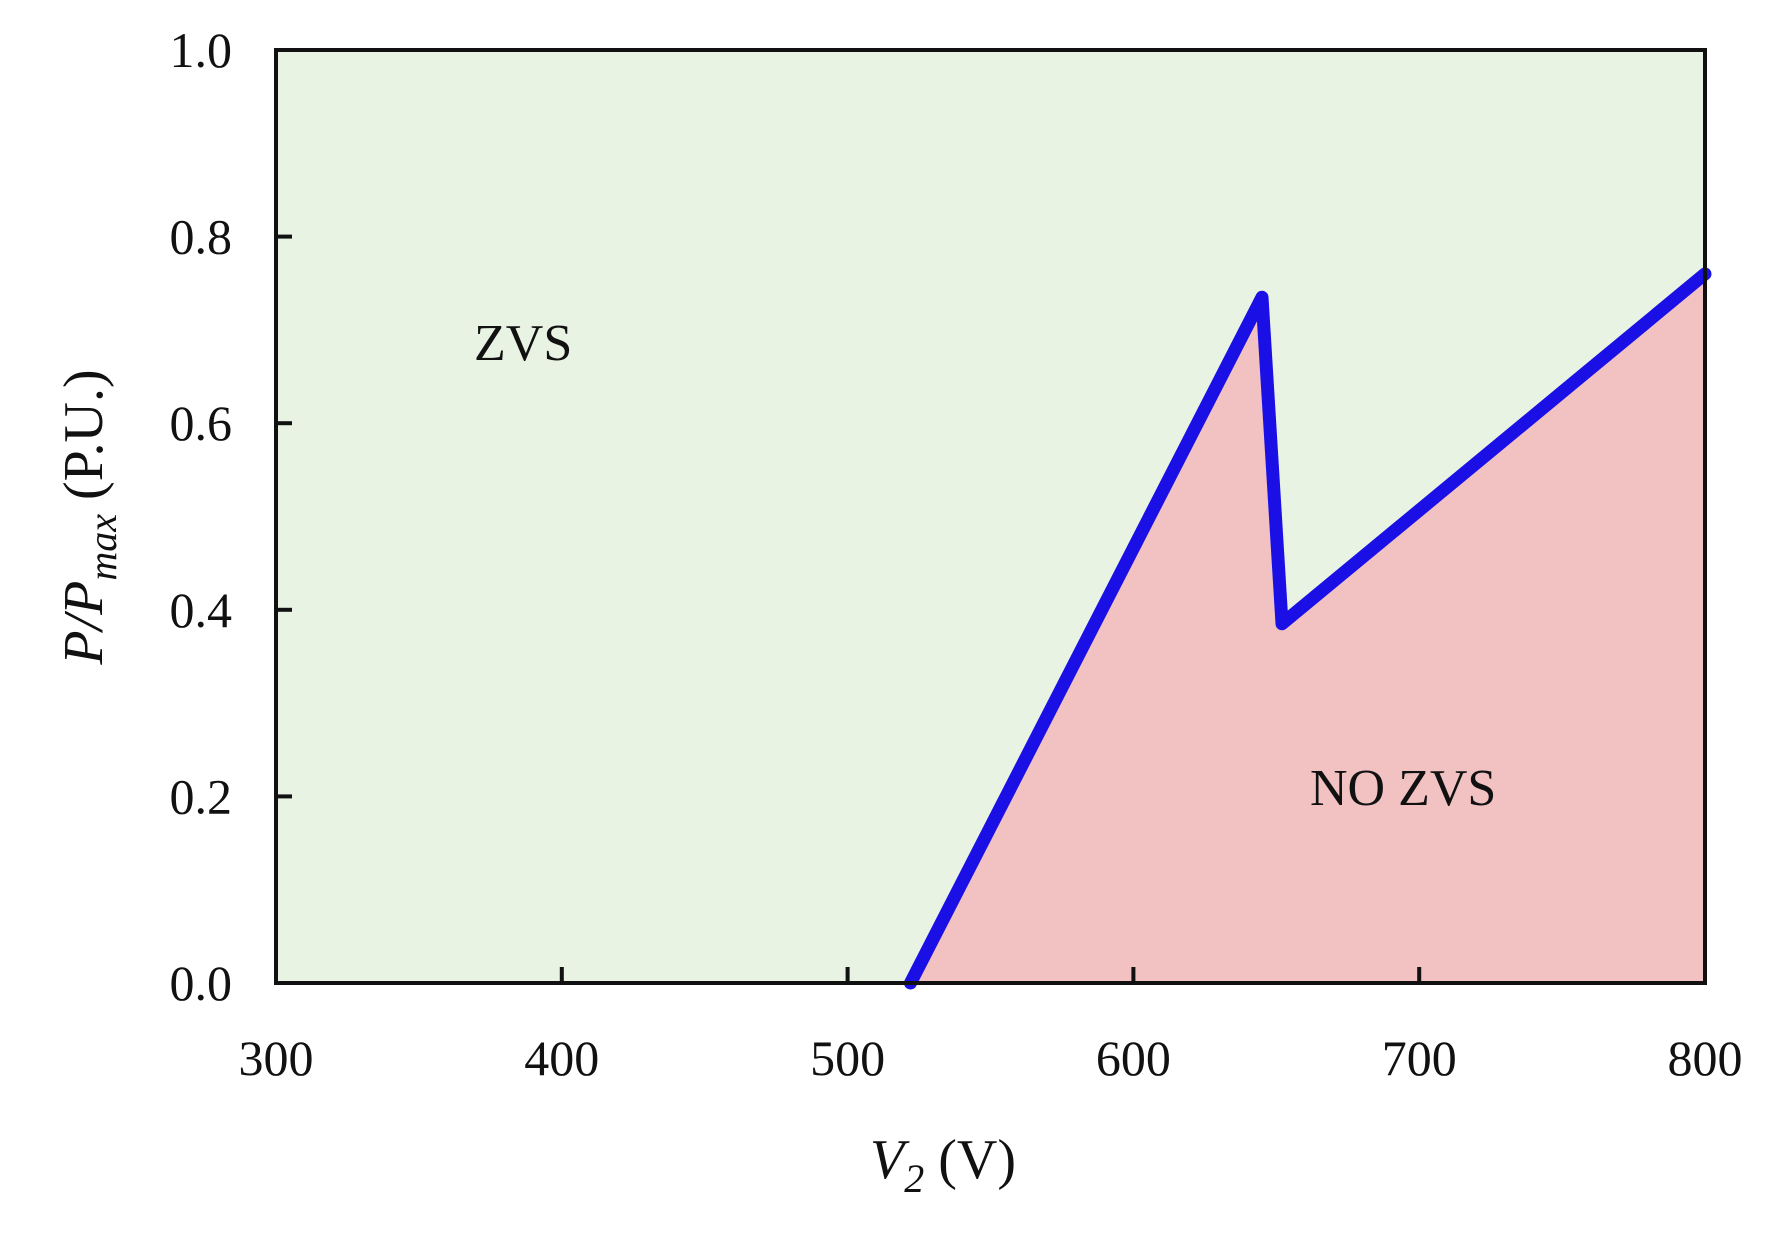 The image size is (1774, 1233). What do you see at coordinates (1403, 788) in the screenshot?
I see `region-label-no-zvs: NO ZVS` at bounding box center [1403, 788].